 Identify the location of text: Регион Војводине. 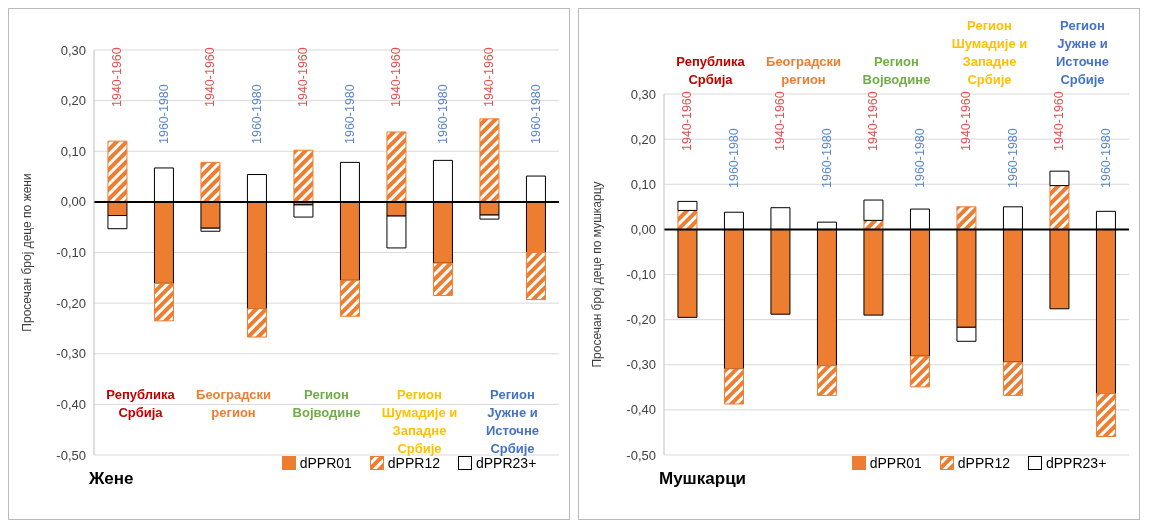
(896, 71).